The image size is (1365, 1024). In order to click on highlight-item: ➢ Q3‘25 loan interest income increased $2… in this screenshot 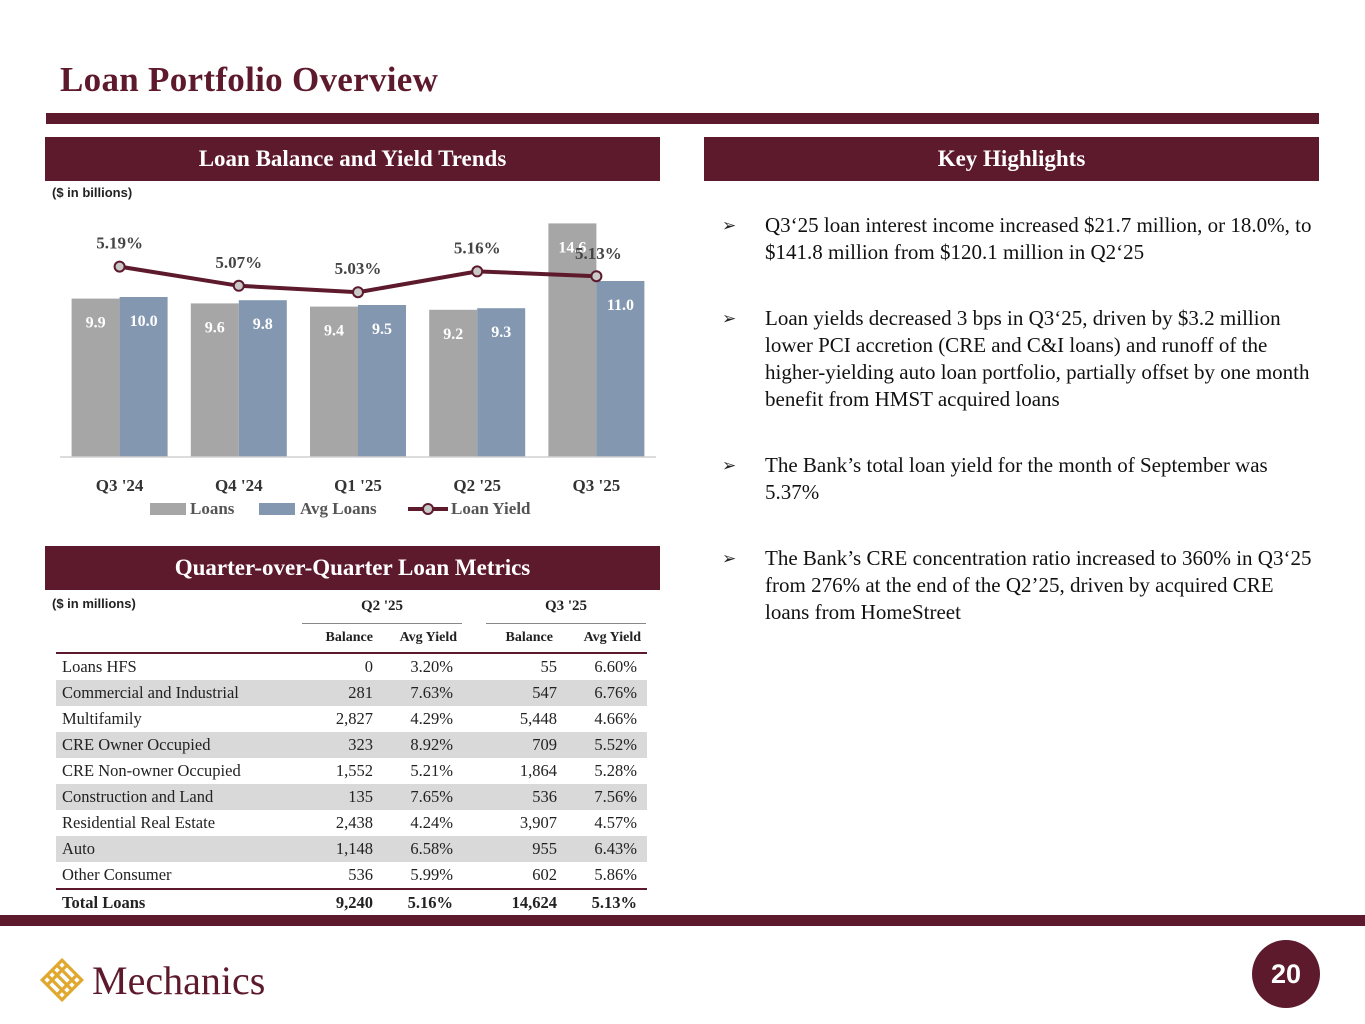, I will do `click(1022, 239)`.